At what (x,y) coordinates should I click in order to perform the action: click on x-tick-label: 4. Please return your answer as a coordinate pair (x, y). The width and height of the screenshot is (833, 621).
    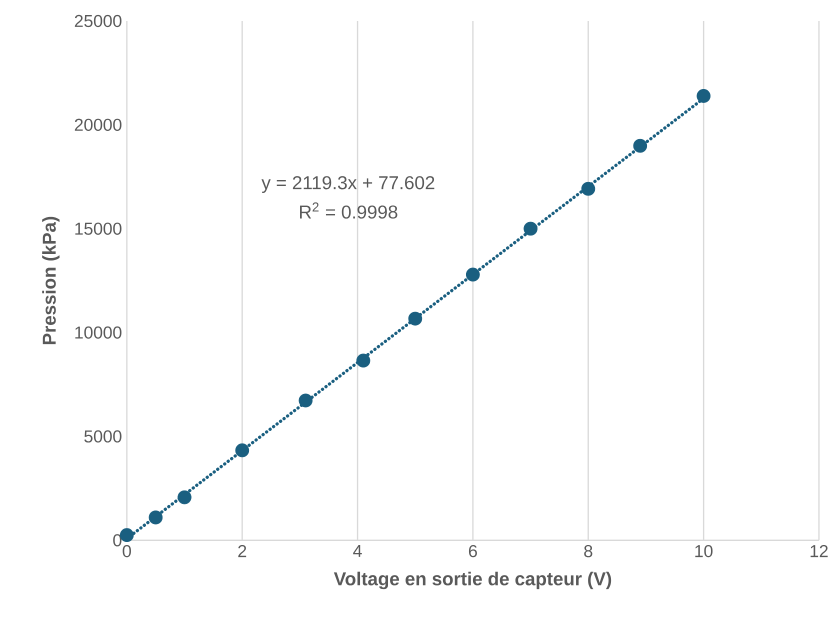
    Looking at the image, I should click on (357, 550).